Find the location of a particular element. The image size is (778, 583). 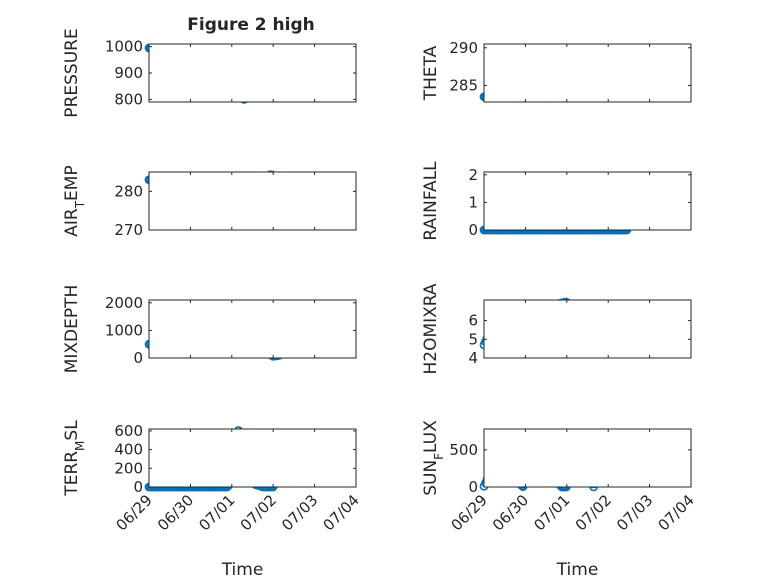

y-tick-label: 290 is located at coordinates (463, 48).